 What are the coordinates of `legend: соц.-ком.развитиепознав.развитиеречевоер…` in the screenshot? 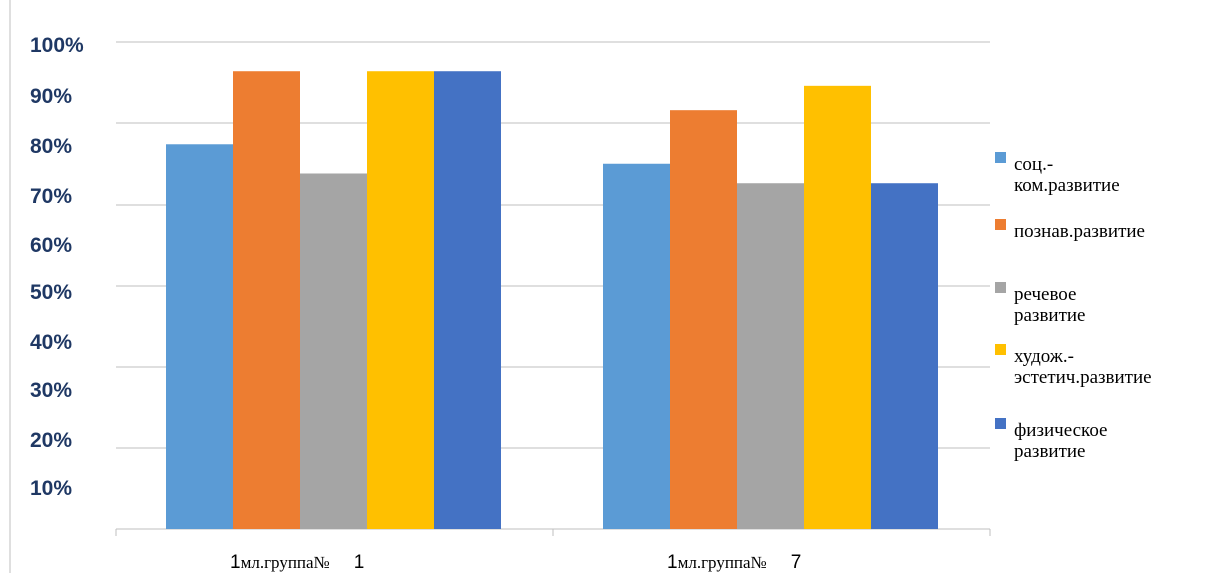 It's located at (1073, 307).